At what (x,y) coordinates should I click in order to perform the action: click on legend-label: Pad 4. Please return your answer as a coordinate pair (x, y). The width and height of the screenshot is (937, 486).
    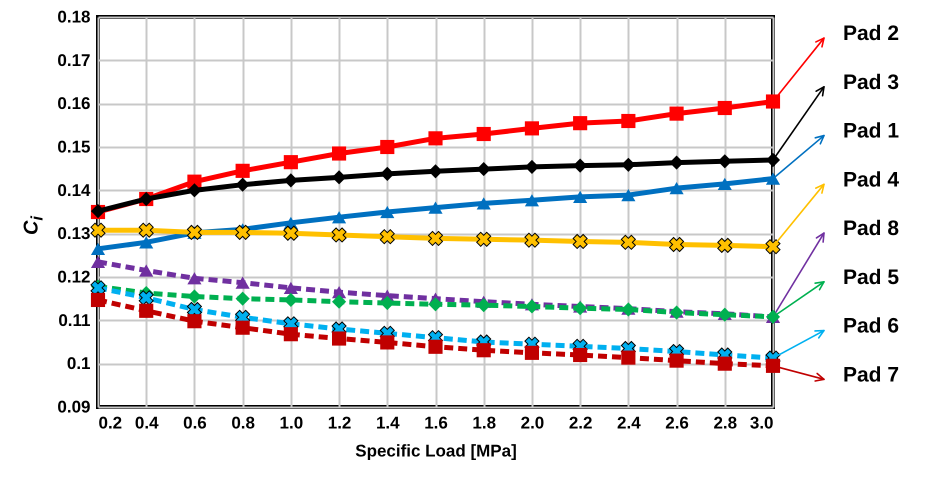
    Looking at the image, I should click on (871, 180).